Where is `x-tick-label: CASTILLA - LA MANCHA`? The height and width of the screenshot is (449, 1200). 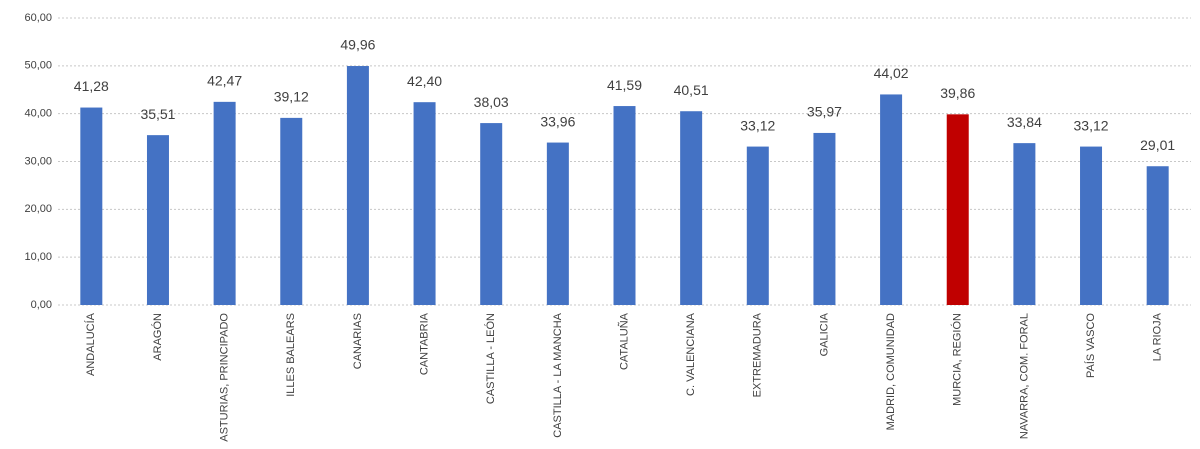
x-tick-label: CASTILLA - LA MANCHA is located at coordinates (558, 374).